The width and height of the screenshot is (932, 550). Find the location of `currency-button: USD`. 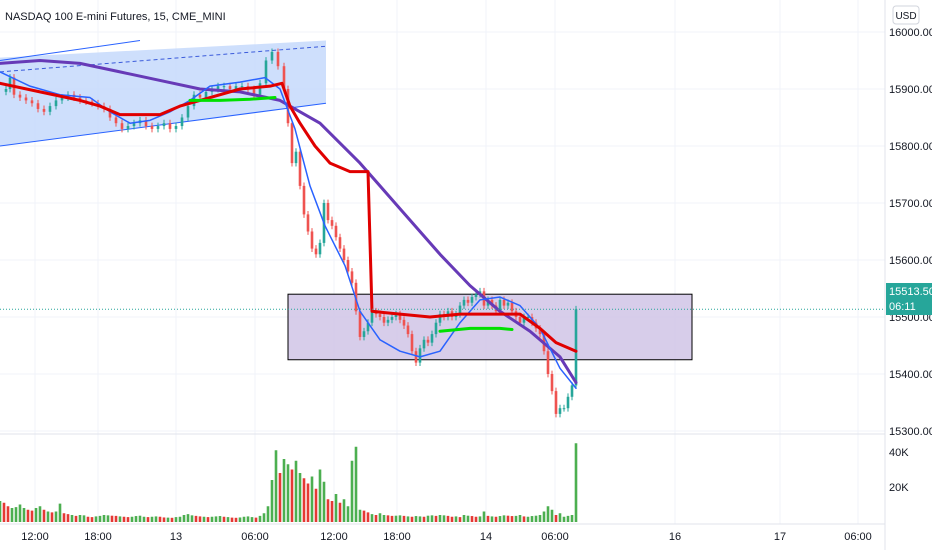

currency-button: USD is located at coordinates (906, 15).